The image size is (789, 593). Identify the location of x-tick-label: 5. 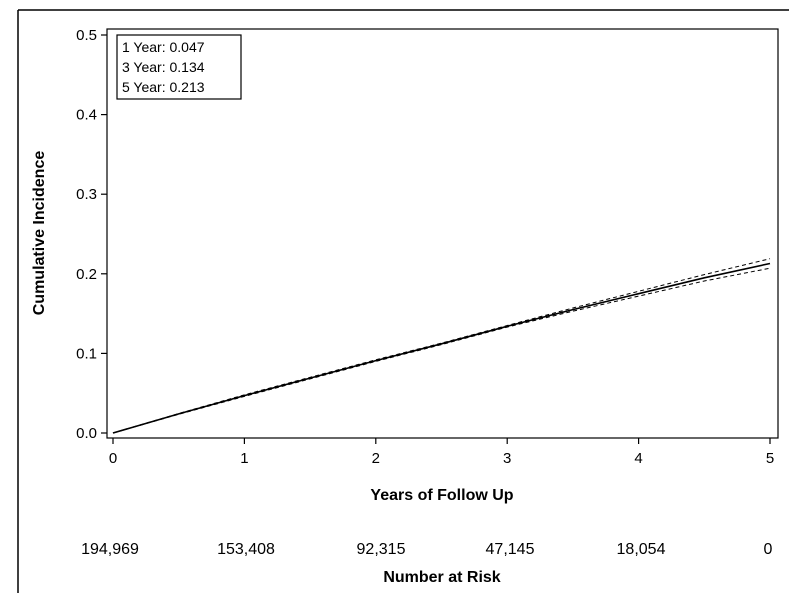
(770, 458).